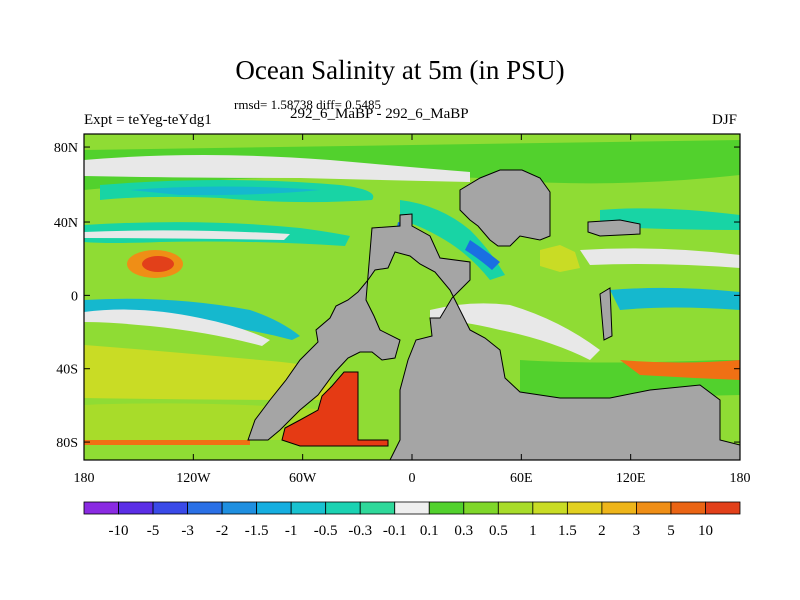 Image resolution: width=800 pixels, height=600 pixels. Describe the element at coordinates (67, 443) in the screenshot. I see `y-tick-label: 80S` at that location.